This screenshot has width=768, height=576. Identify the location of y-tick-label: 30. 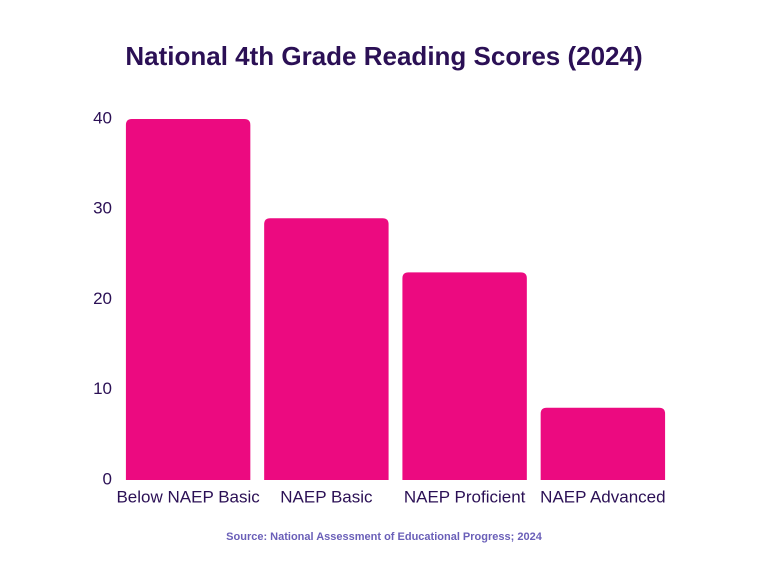
(102, 208).